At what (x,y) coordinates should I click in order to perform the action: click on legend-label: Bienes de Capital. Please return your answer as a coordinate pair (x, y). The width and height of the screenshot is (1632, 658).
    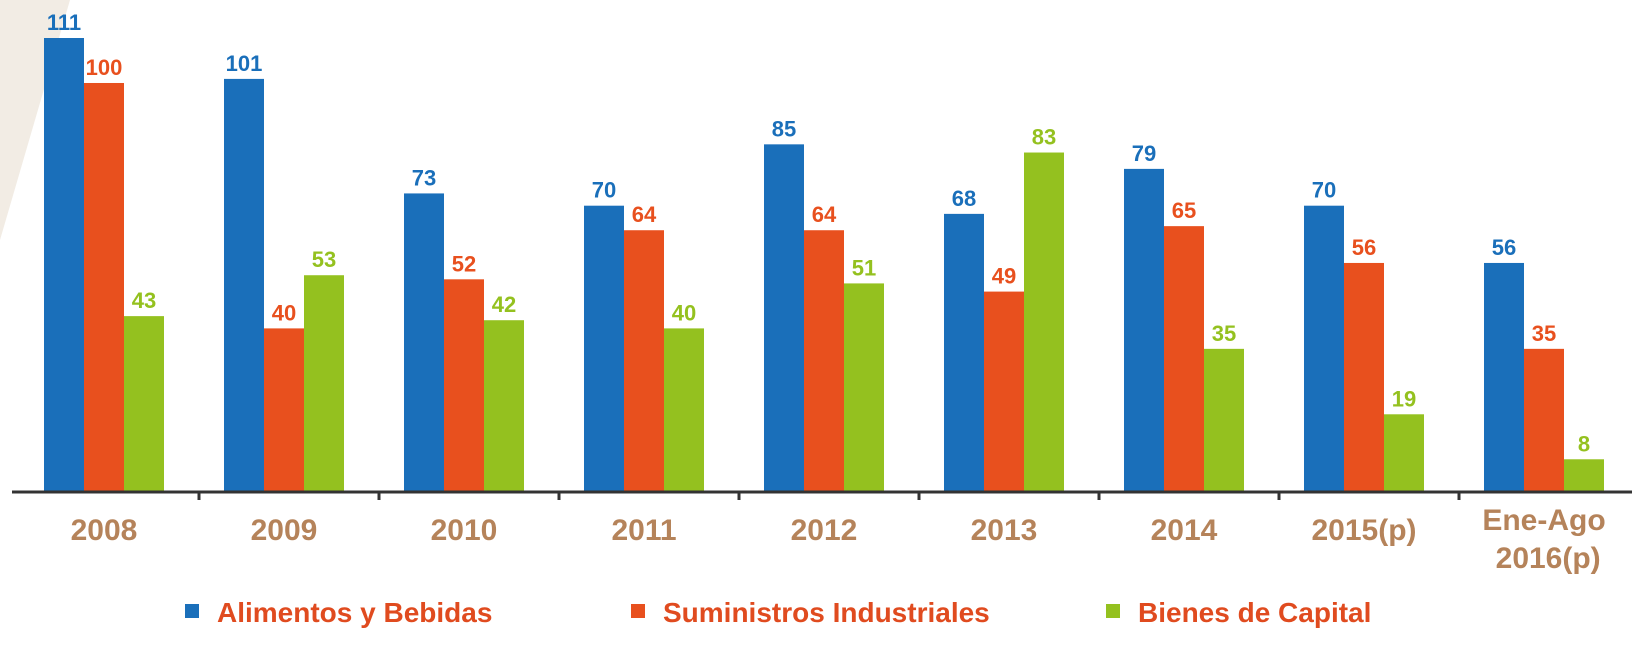
    Looking at the image, I should click on (1254, 612).